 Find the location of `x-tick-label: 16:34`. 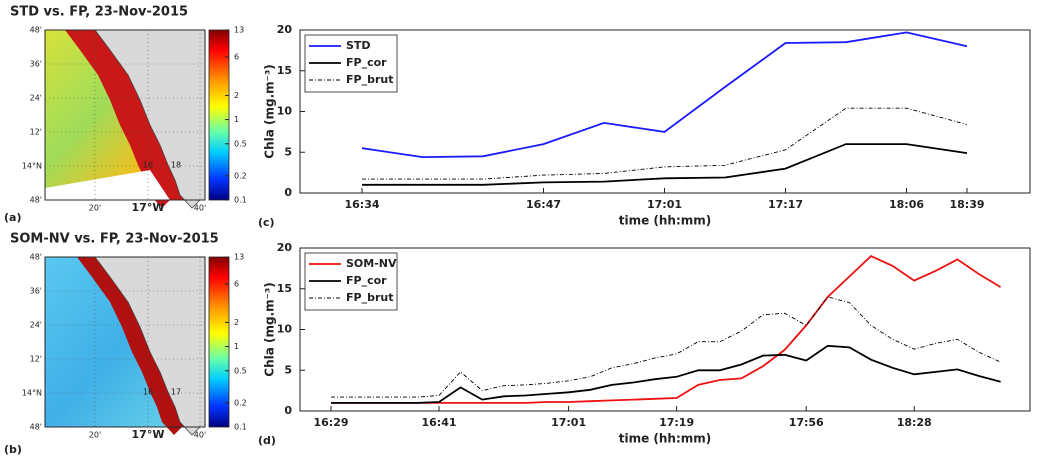

x-tick-label: 16:34 is located at coordinates (361, 204).